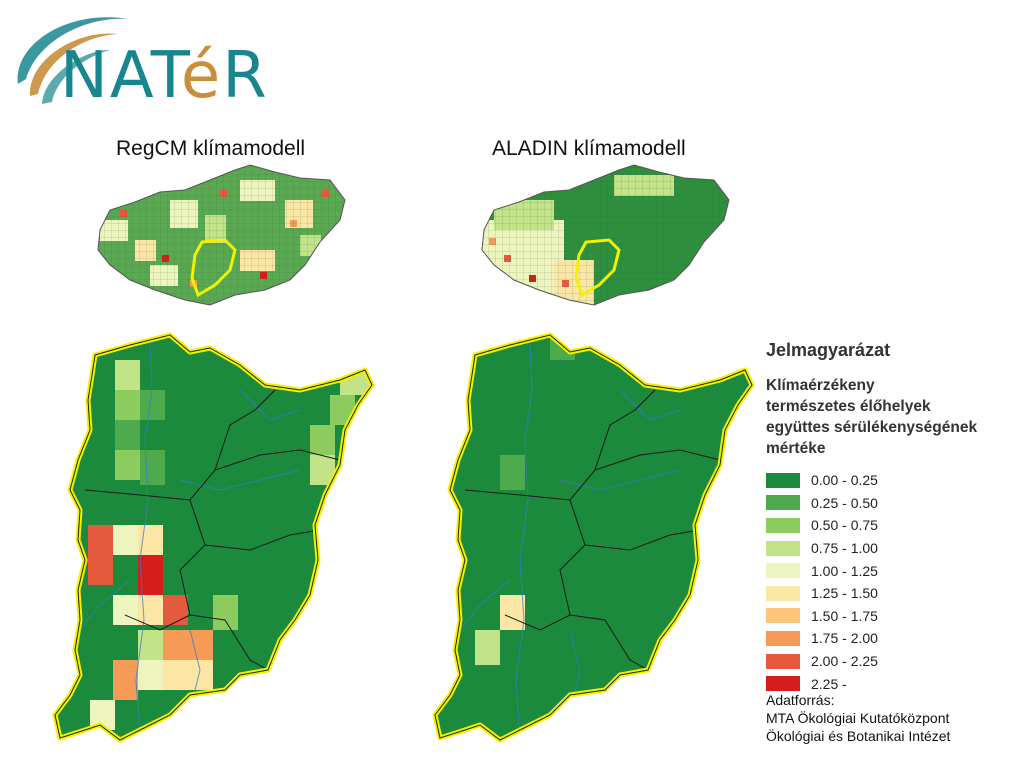 The height and width of the screenshot is (757, 1024). Describe the element at coordinates (820, 385) in the screenshot. I see `legend-description-line: Klímaérzékeny` at that location.